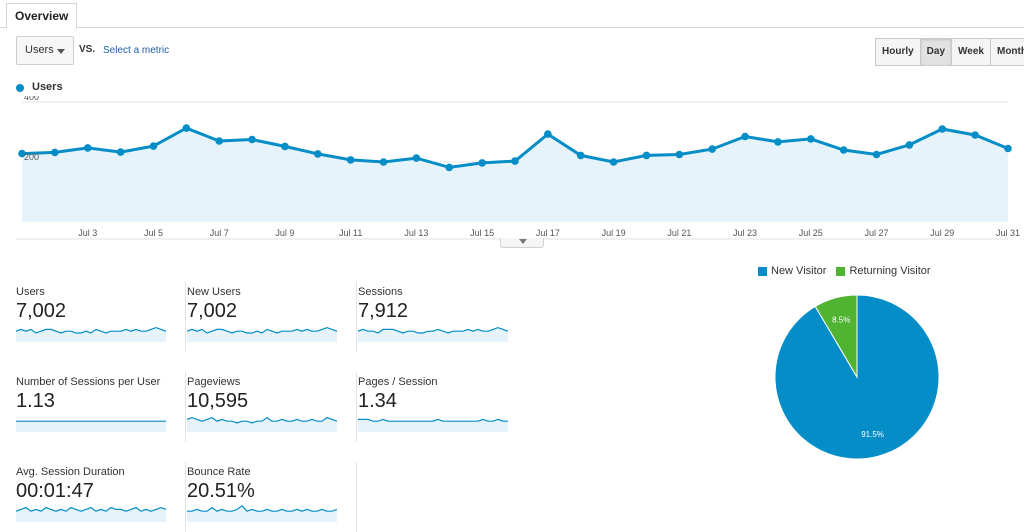  What do you see at coordinates (872, 434) in the screenshot?
I see `pie-slice-label: 91.5%` at bounding box center [872, 434].